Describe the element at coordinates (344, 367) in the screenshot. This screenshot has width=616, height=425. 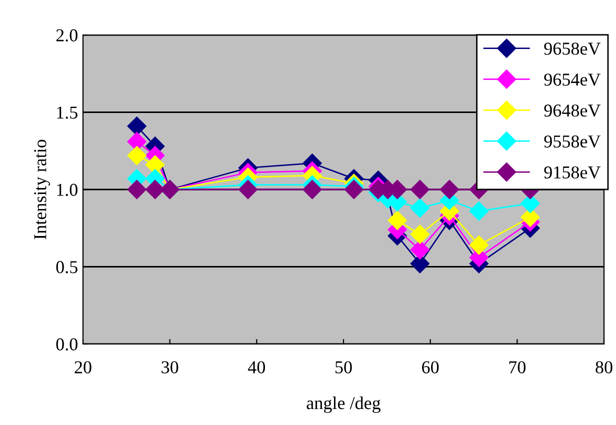
I see `x-tick-label: 50` at that location.